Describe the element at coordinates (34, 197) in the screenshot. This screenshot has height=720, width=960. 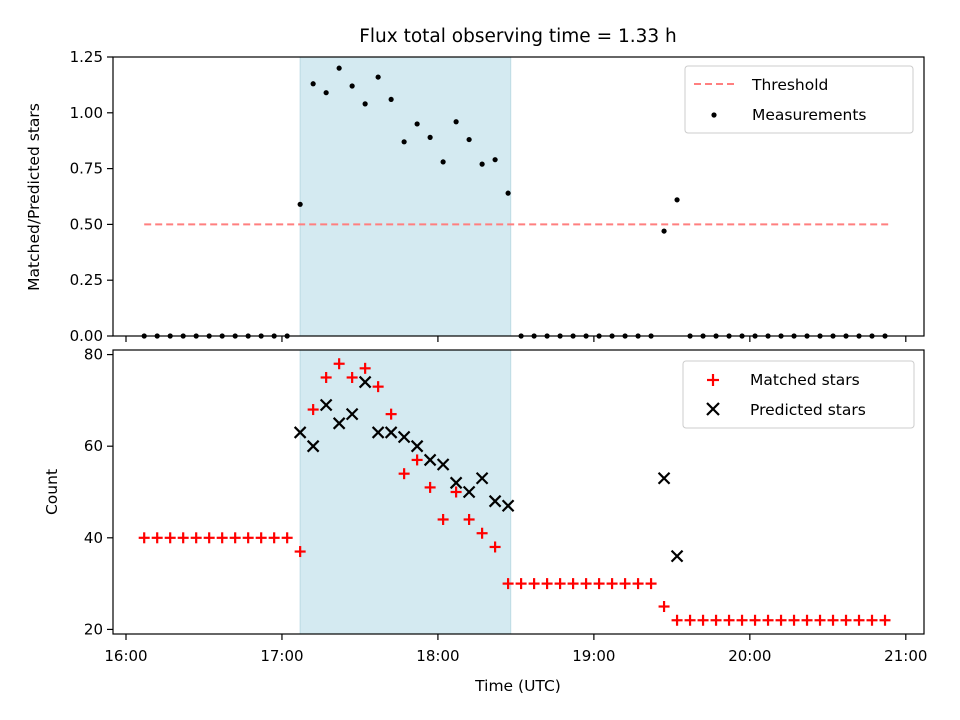
I see `top-y-axis-title: Matched/Predicted stars` at that location.